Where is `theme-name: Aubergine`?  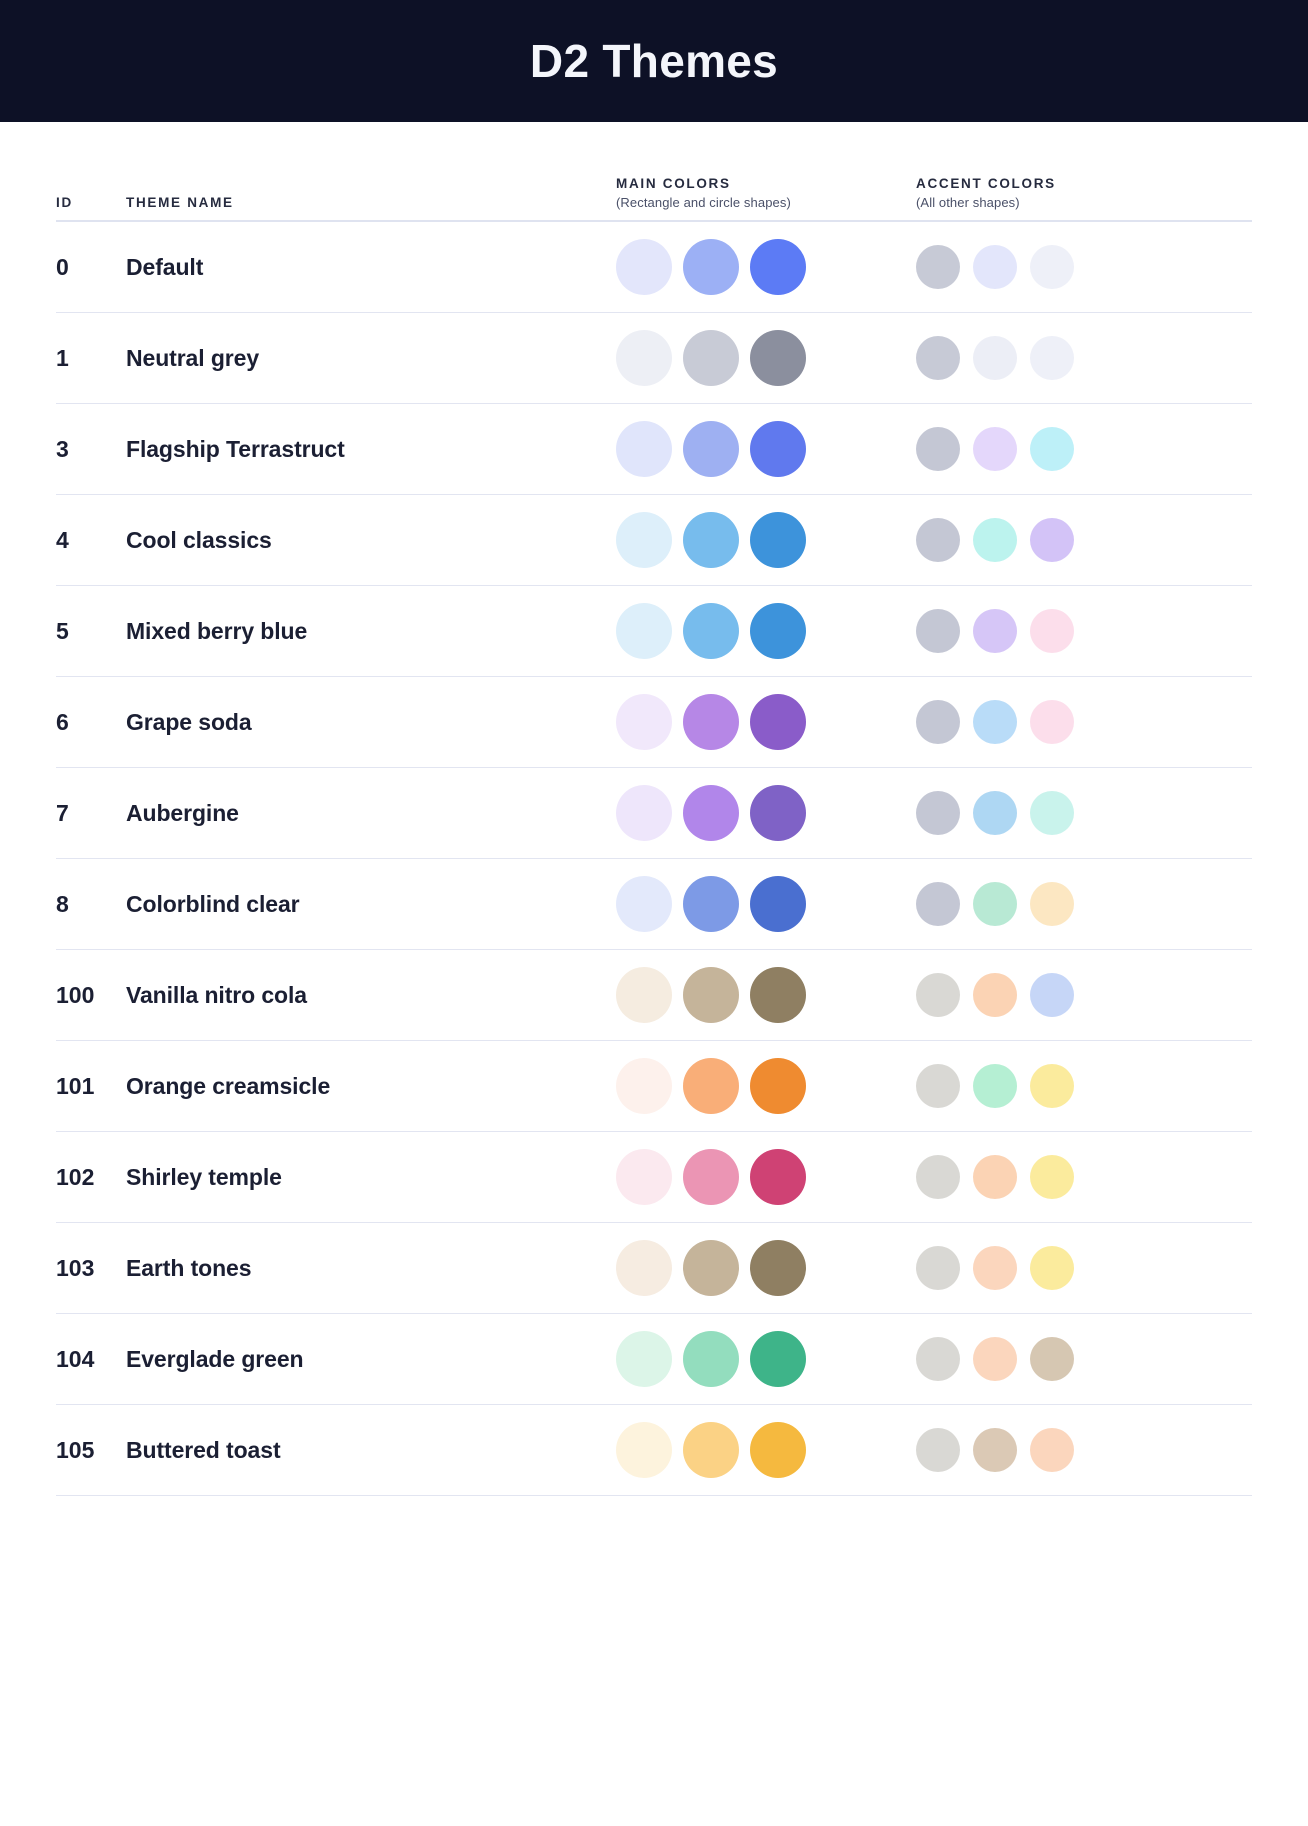 theme-name: Aubergine is located at coordinates (182, 812).